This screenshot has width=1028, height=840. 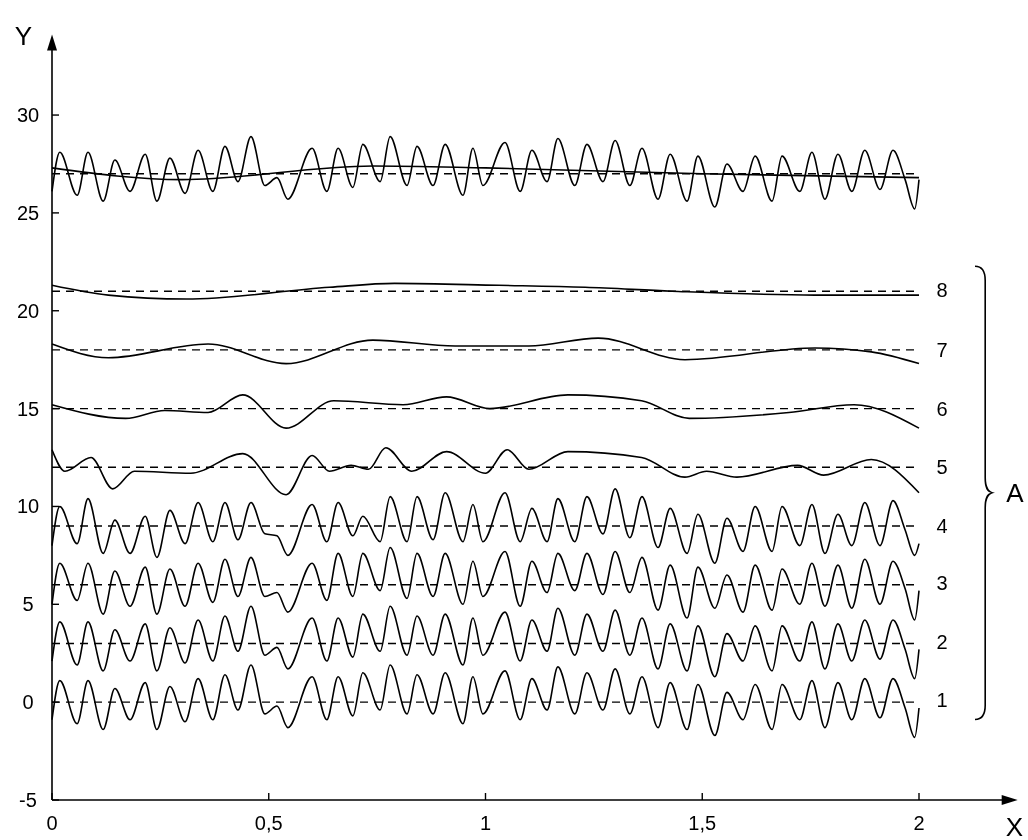 What do you see at coordinates (28, 408) in the screenshot?
I see `y-tick-label: 15` at bounding box center [28, 408].